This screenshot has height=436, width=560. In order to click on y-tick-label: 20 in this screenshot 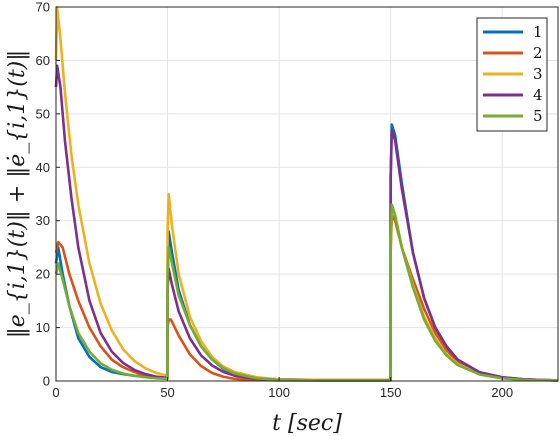, I will do `click(43, 274)`.